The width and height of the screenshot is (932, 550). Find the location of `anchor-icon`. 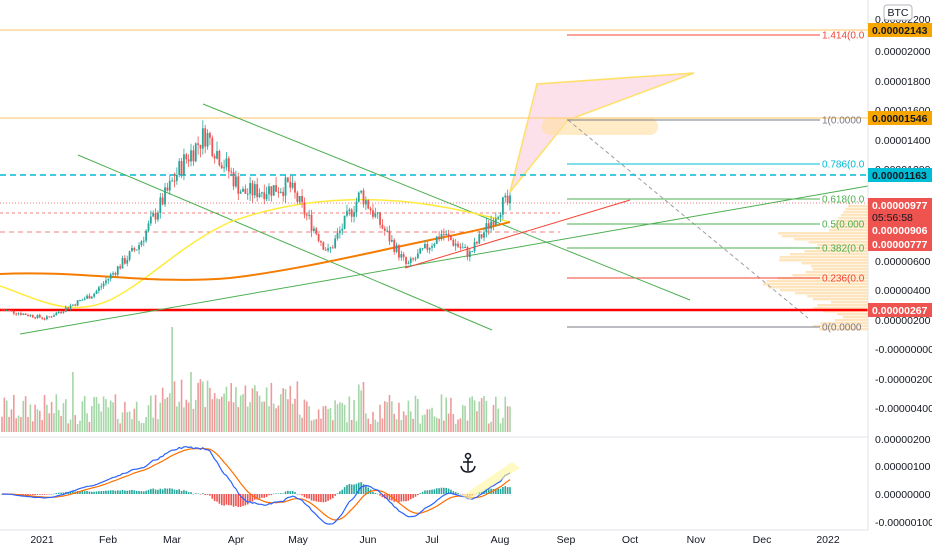

anchor-icon is located at coordinates (468, 462).